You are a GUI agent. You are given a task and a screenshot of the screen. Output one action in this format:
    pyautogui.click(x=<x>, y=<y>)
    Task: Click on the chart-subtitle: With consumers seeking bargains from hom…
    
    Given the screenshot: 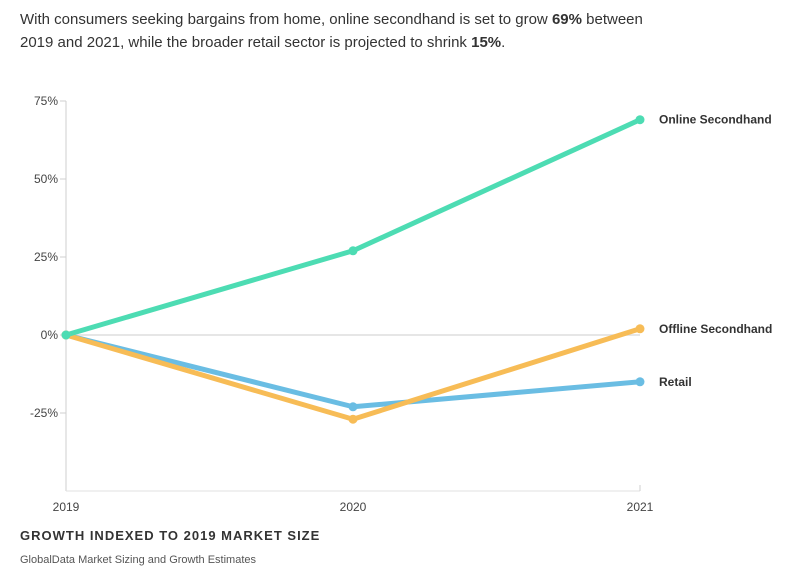 What is the action you would take?
    pyautogui.click(x=331, y=31)
    